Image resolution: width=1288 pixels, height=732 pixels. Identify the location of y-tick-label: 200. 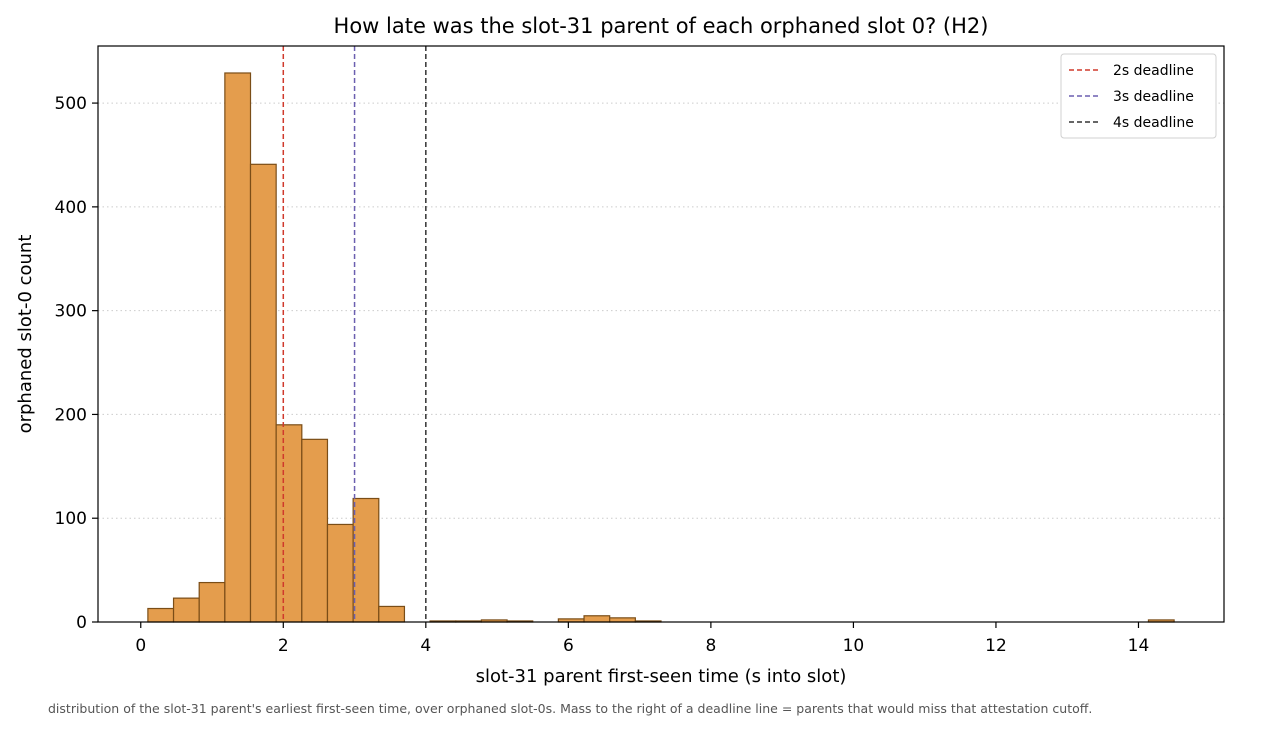
(71, 415).